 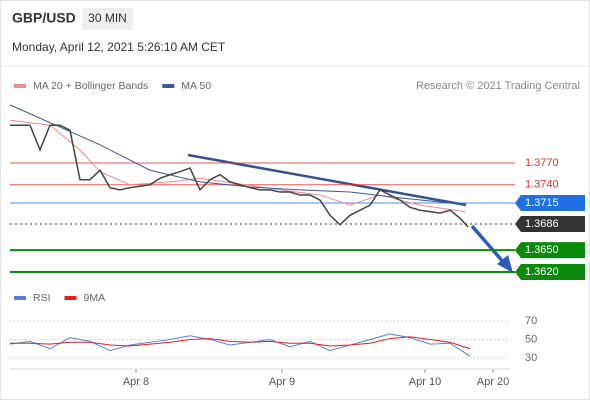 I want to click on x-tick-label: Apr 20, so click(x=493, y=382).